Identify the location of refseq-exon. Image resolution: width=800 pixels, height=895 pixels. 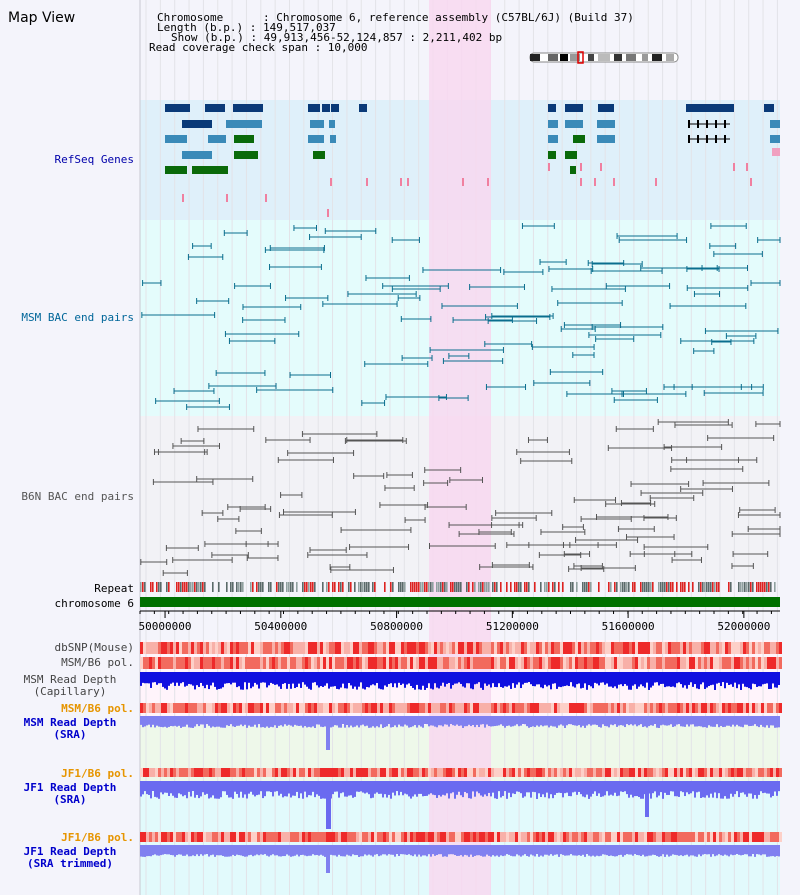
(725, 124).